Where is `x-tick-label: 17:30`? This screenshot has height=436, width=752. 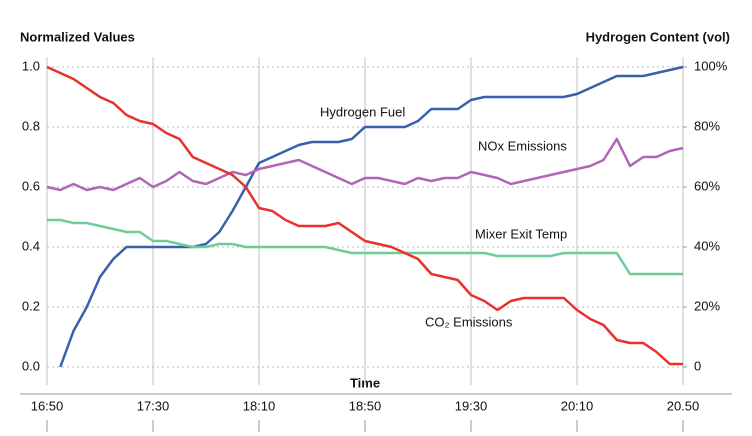
x-tick-label: 17:30 is located at coordinates (153, 405).